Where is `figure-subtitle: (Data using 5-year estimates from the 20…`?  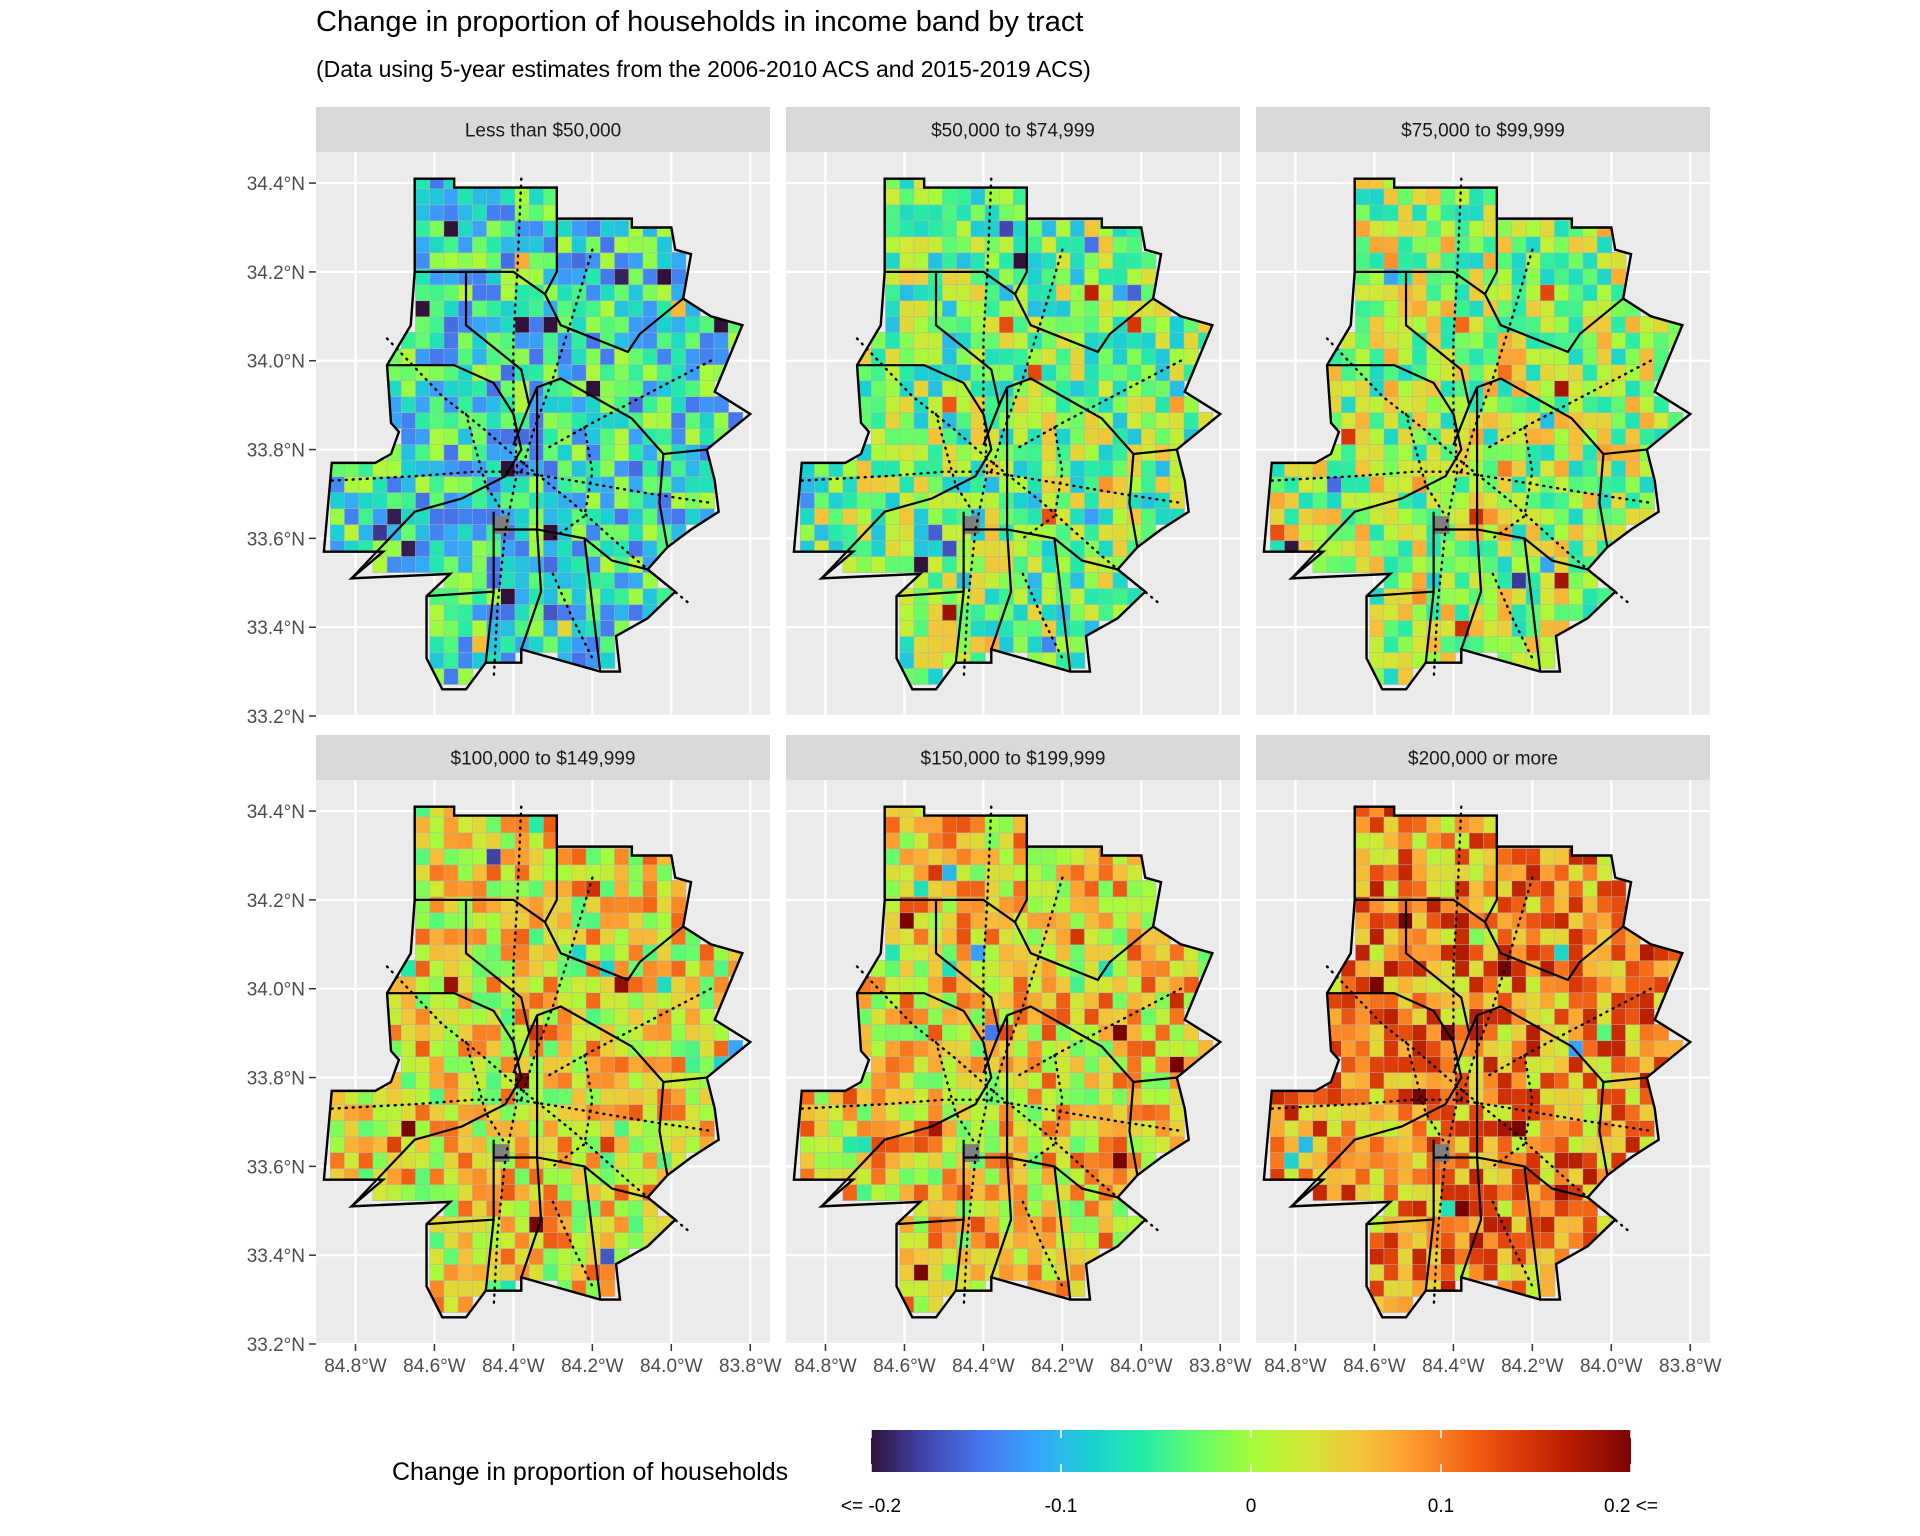
figure-subtitle: (Data using 5-year estimates from the 20… is located at coordinates (703, 69).